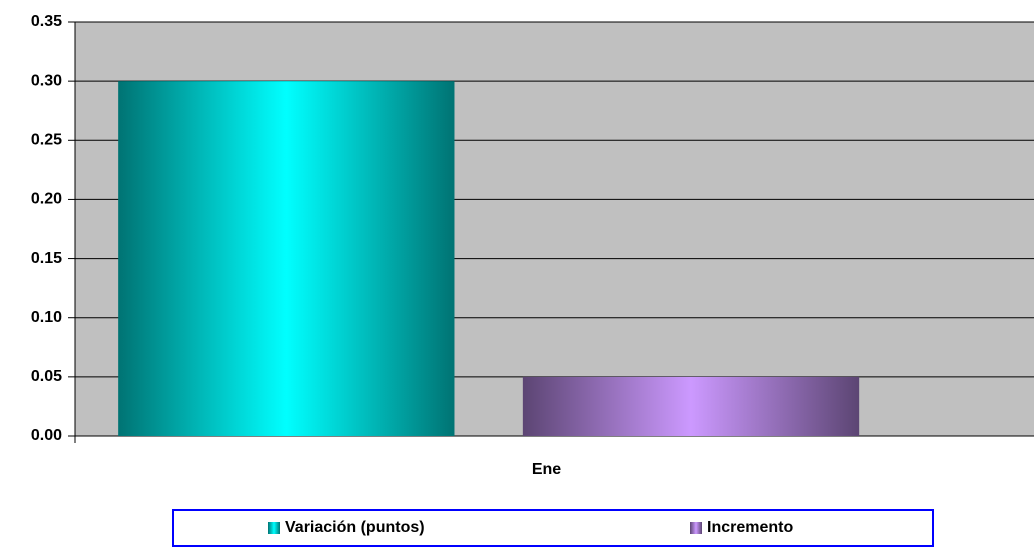 The height and width of the screenshot is (547, 1034). What do you see at coordinates (46, 140) in the screenshot?
I see `y-tick-label: 0.25` at bounding box center [46, 140].